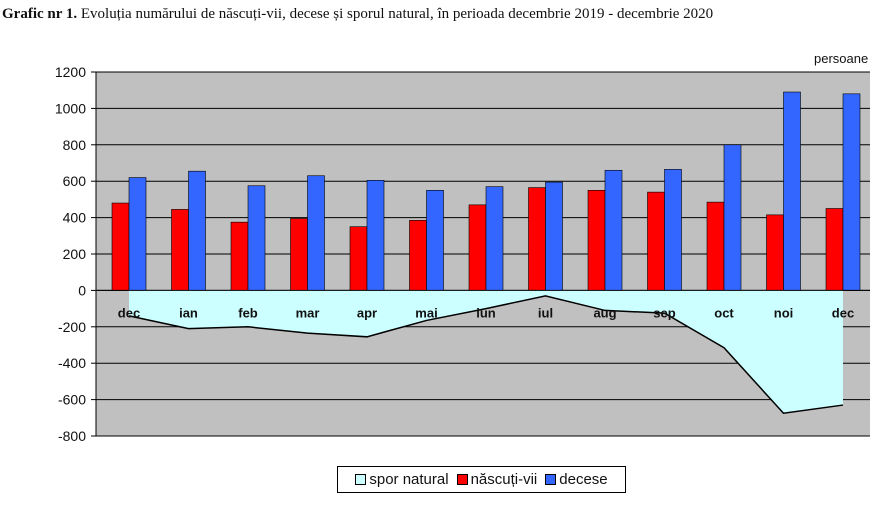 The width and height of the screenshot is (870, 522). What do you see at coordinates (75, 145) in the screenshot?
I see `y-tick-label: 800` at bounding box center [75, 145].